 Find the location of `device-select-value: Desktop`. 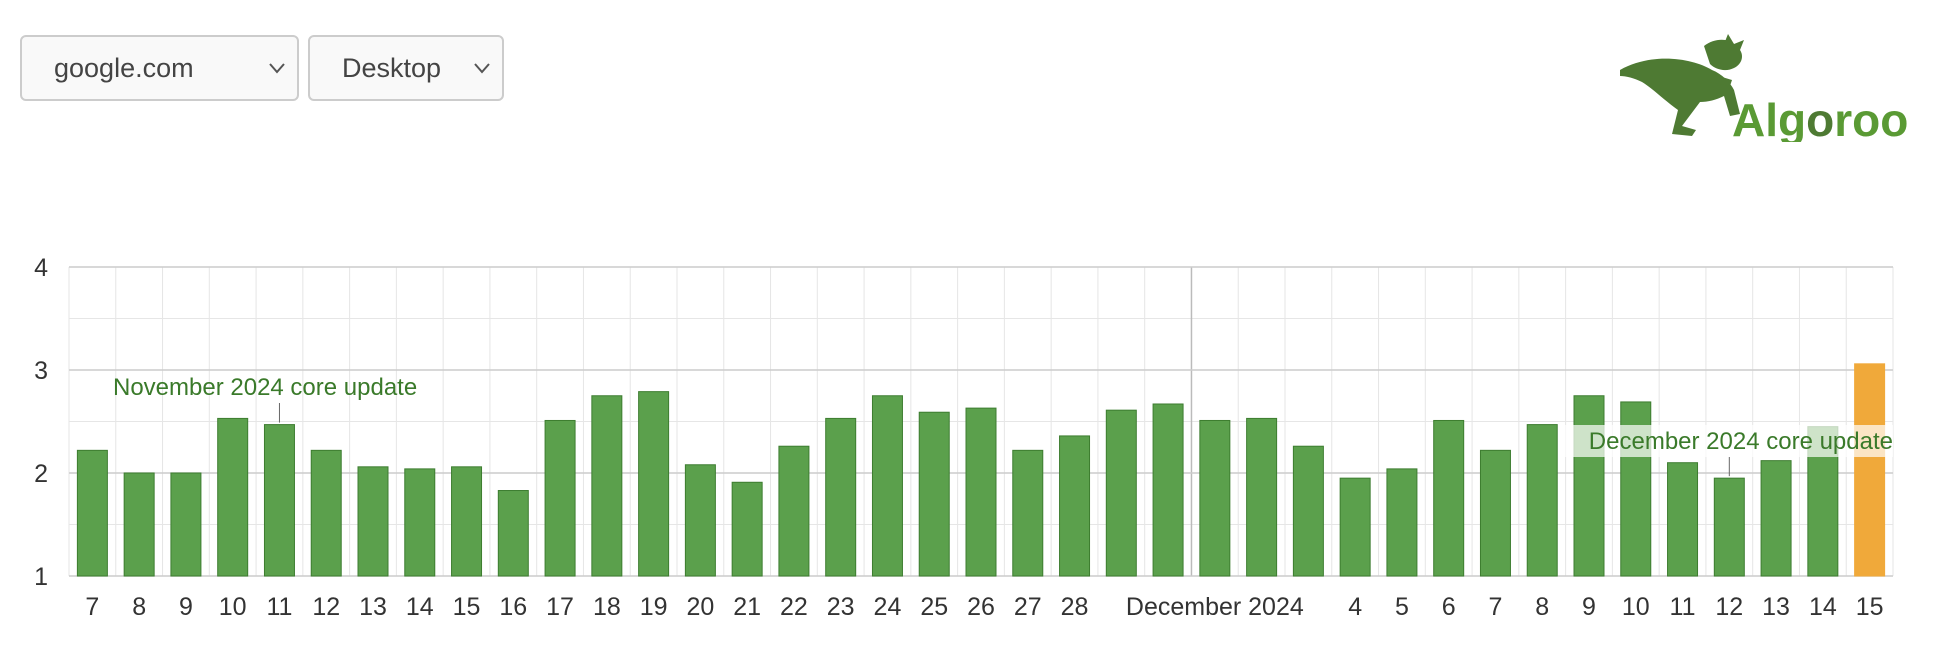

device-select-value: Desktop is located at coordinates (392, 67).